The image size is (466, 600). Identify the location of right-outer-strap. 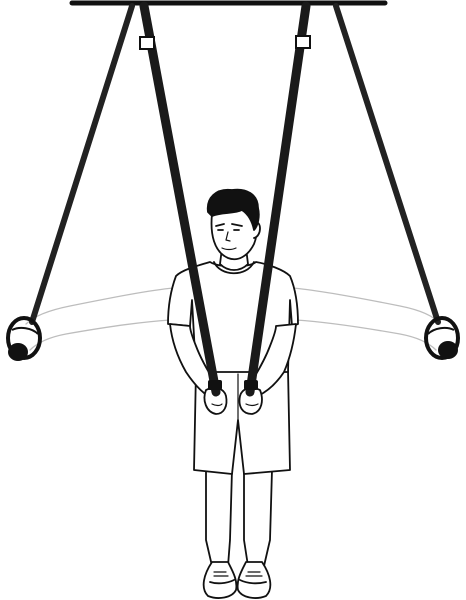
(387, 164).